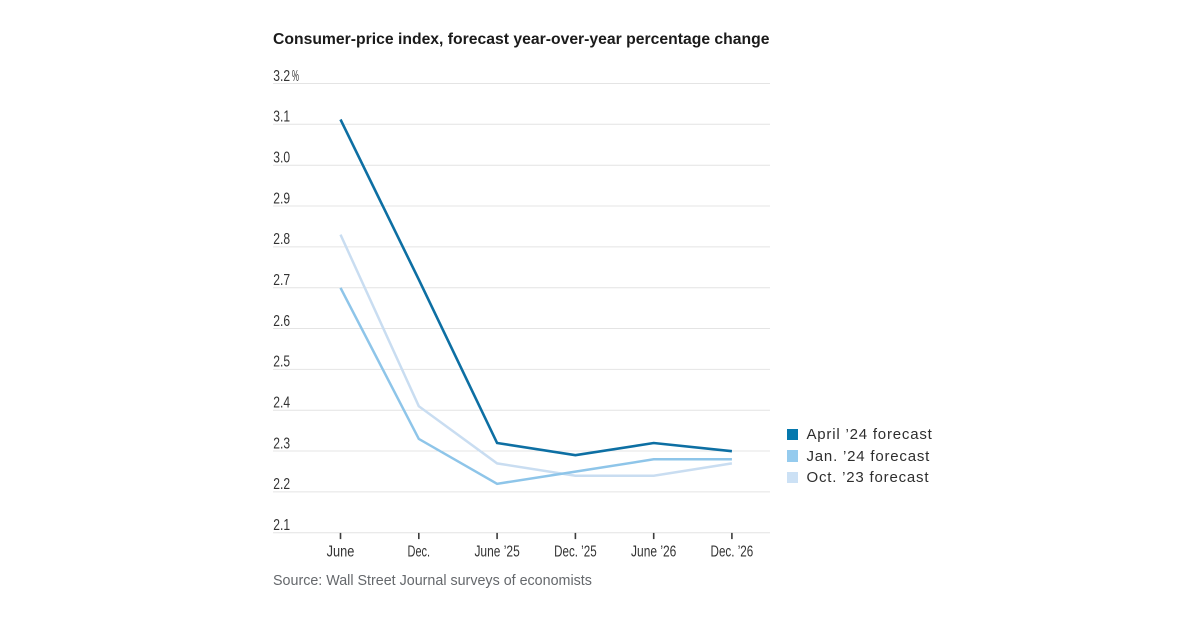 The image size is (1200, 628). Describe the element at coordinates (281, 280) in the screenshot. I see `svg-text: 2.7` at that location.